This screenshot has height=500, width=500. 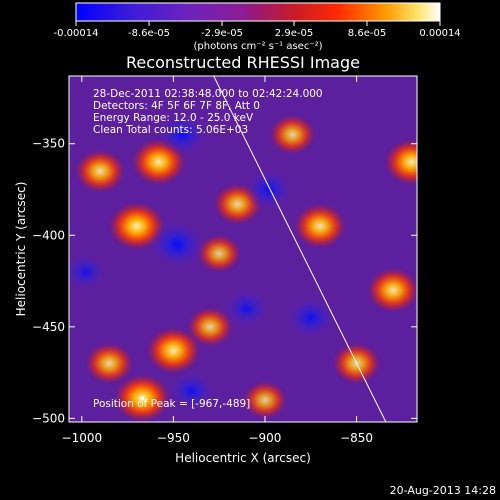 I want to click on colorbar-unit-label: (photons cm⁻² s⁻¹ asec⁻²), so click(x=257, y=46).